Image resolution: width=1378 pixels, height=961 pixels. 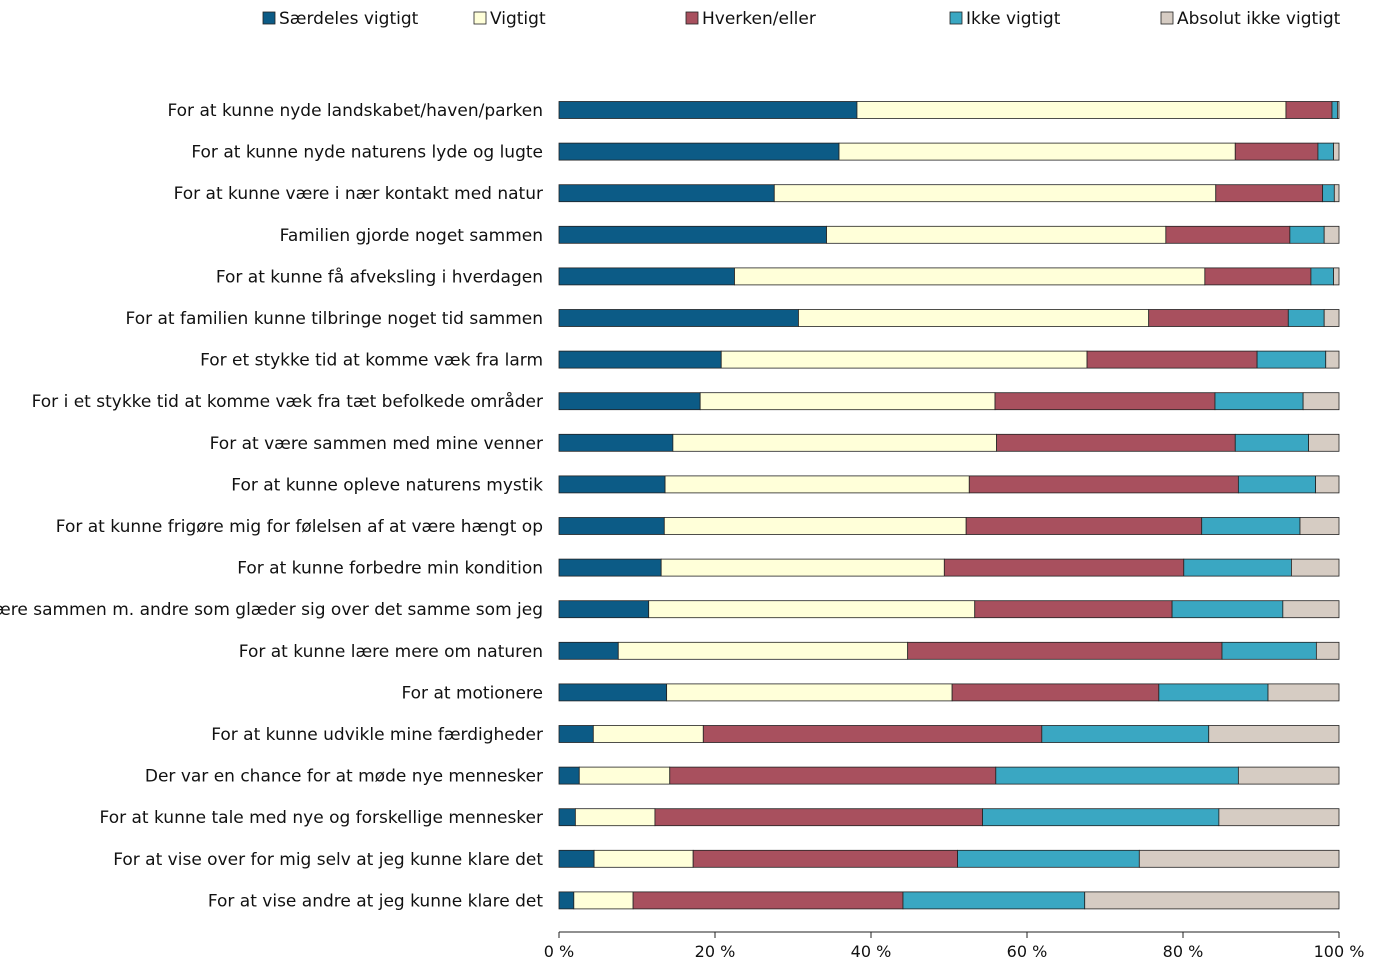 What do you see at coordinates (559, 951) in the screenshot?
I see `x-tick-label: 0 %` at bounding box center [559, 951].